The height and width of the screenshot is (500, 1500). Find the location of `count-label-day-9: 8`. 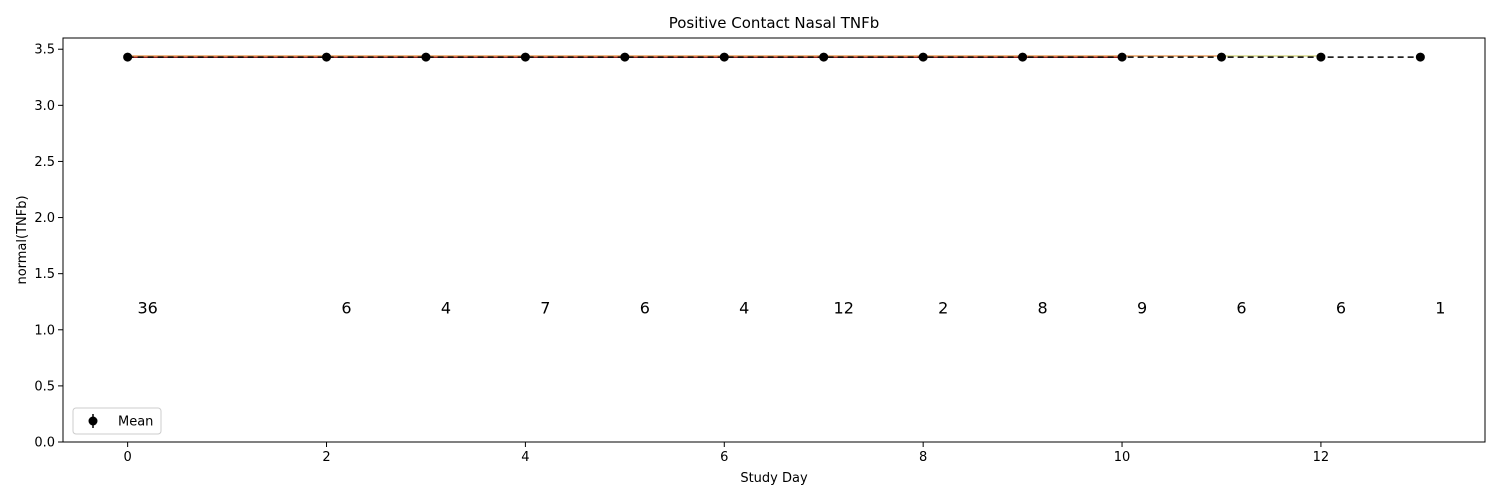

count-label-day-9: 8 is located at coordinates (1043, 307).